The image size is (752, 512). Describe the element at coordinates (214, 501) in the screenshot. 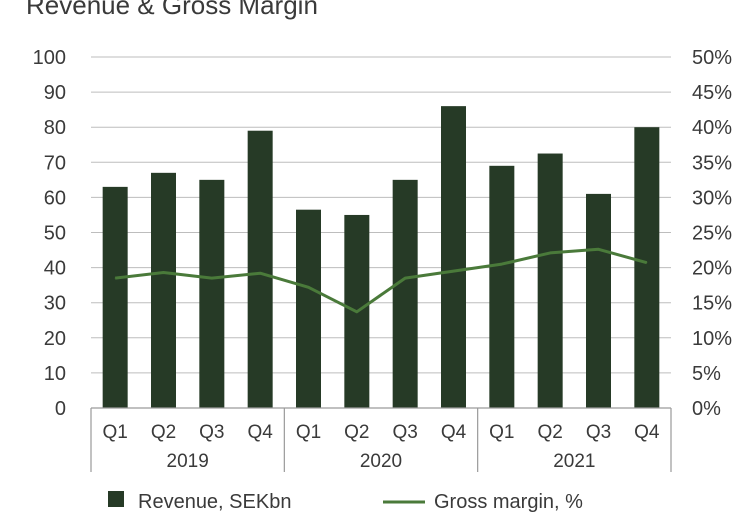

I see `legend-label-revenue: Revenue, SEKbn` at that location.